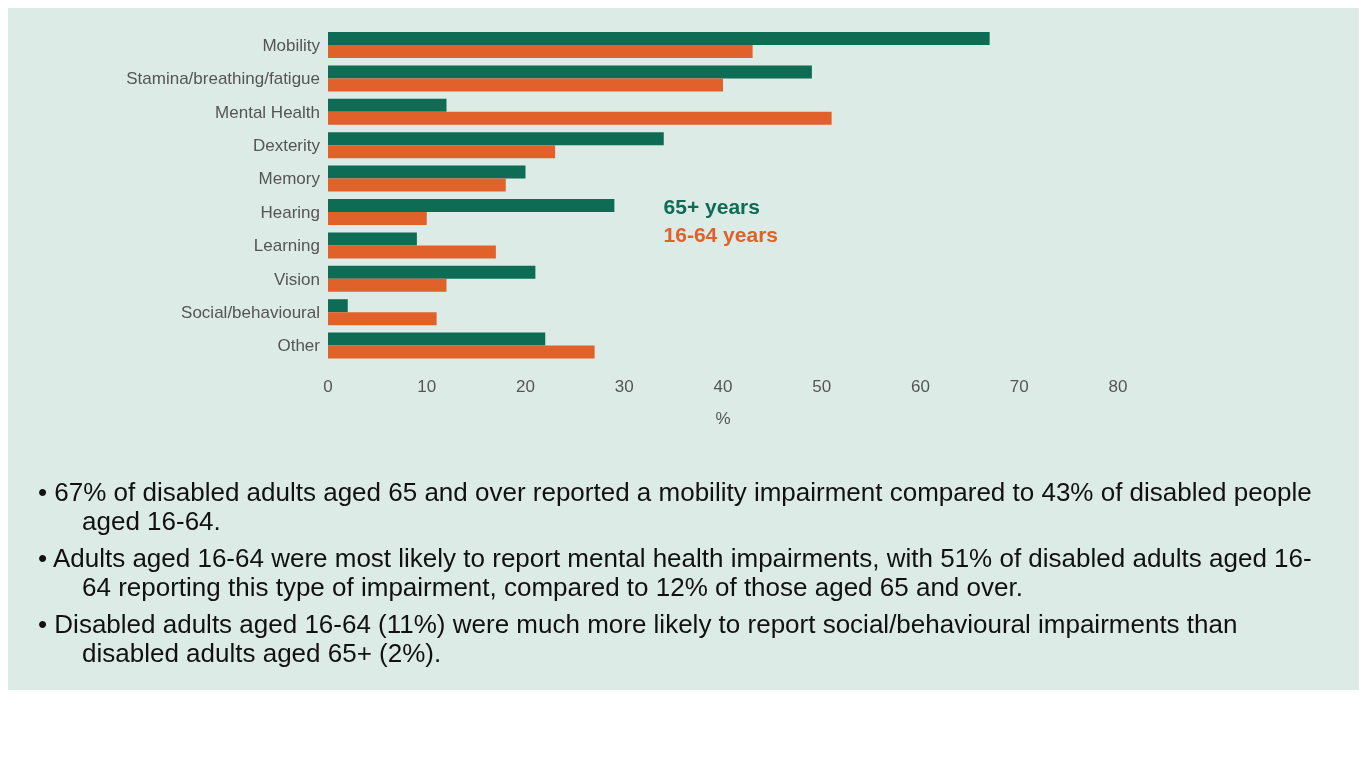 This screenshot has height=760, width=1367. What do you see at coordinates (920, 387) in the screenshot?
I see `x-tick-label: 60` at bounding box center [920, 387].